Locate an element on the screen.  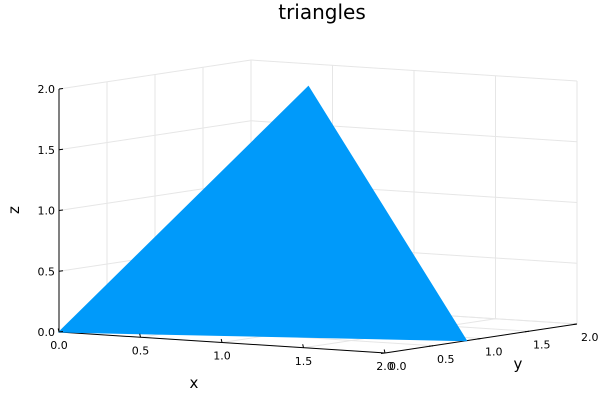
chart-title: triangles is located at coordinates (322, 12).